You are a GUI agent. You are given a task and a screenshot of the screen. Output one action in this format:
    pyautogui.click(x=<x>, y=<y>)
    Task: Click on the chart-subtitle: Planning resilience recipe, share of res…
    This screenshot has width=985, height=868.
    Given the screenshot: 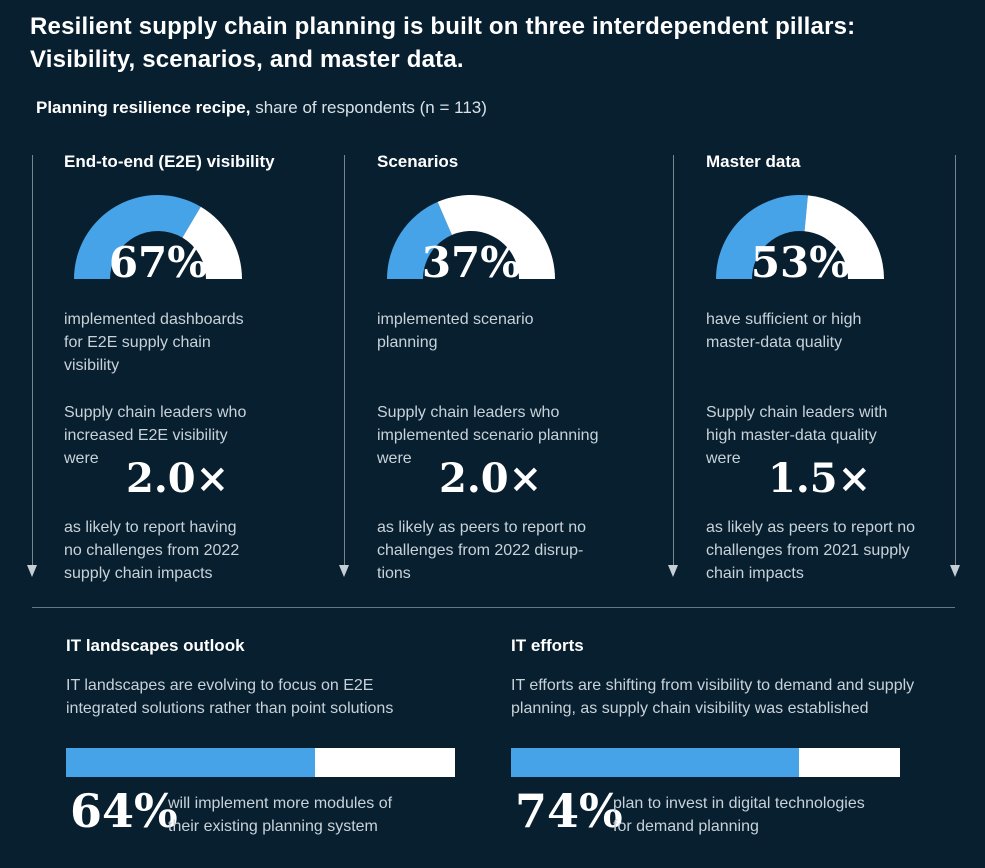 What is the action you would take?
    pyautogui.click(x=261, y=108)
    